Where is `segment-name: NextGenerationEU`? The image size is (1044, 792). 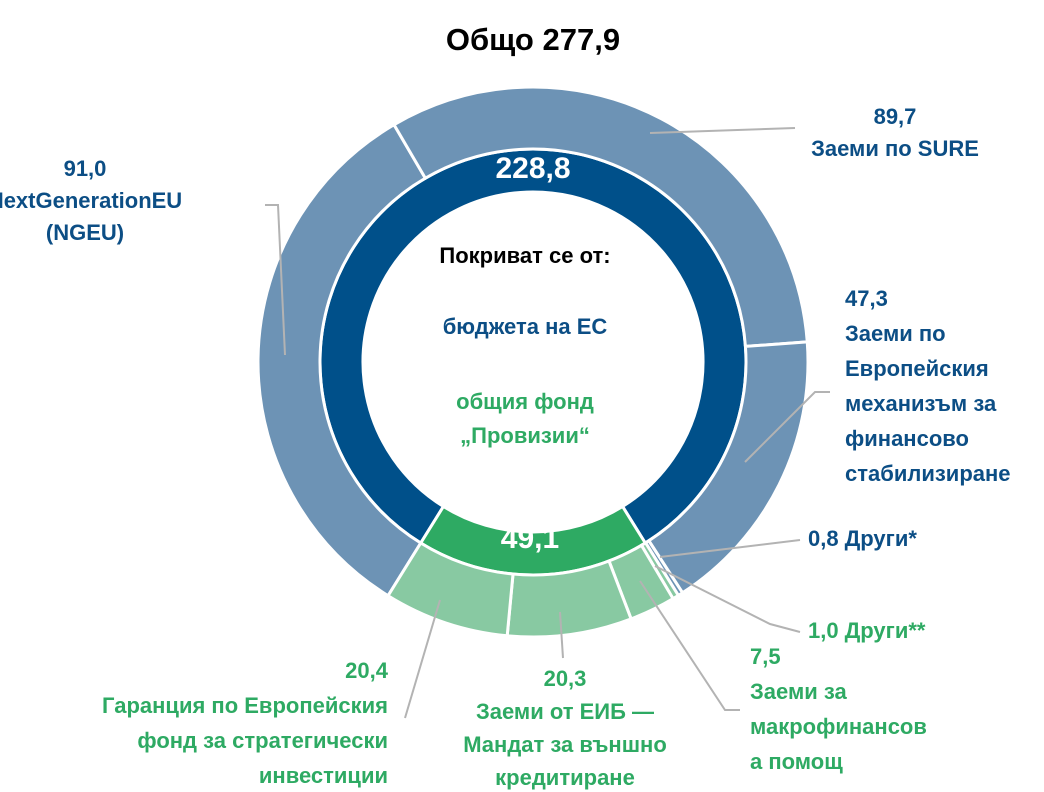 segment-name: NextGenerationEU is located at coordinates (91, 200).